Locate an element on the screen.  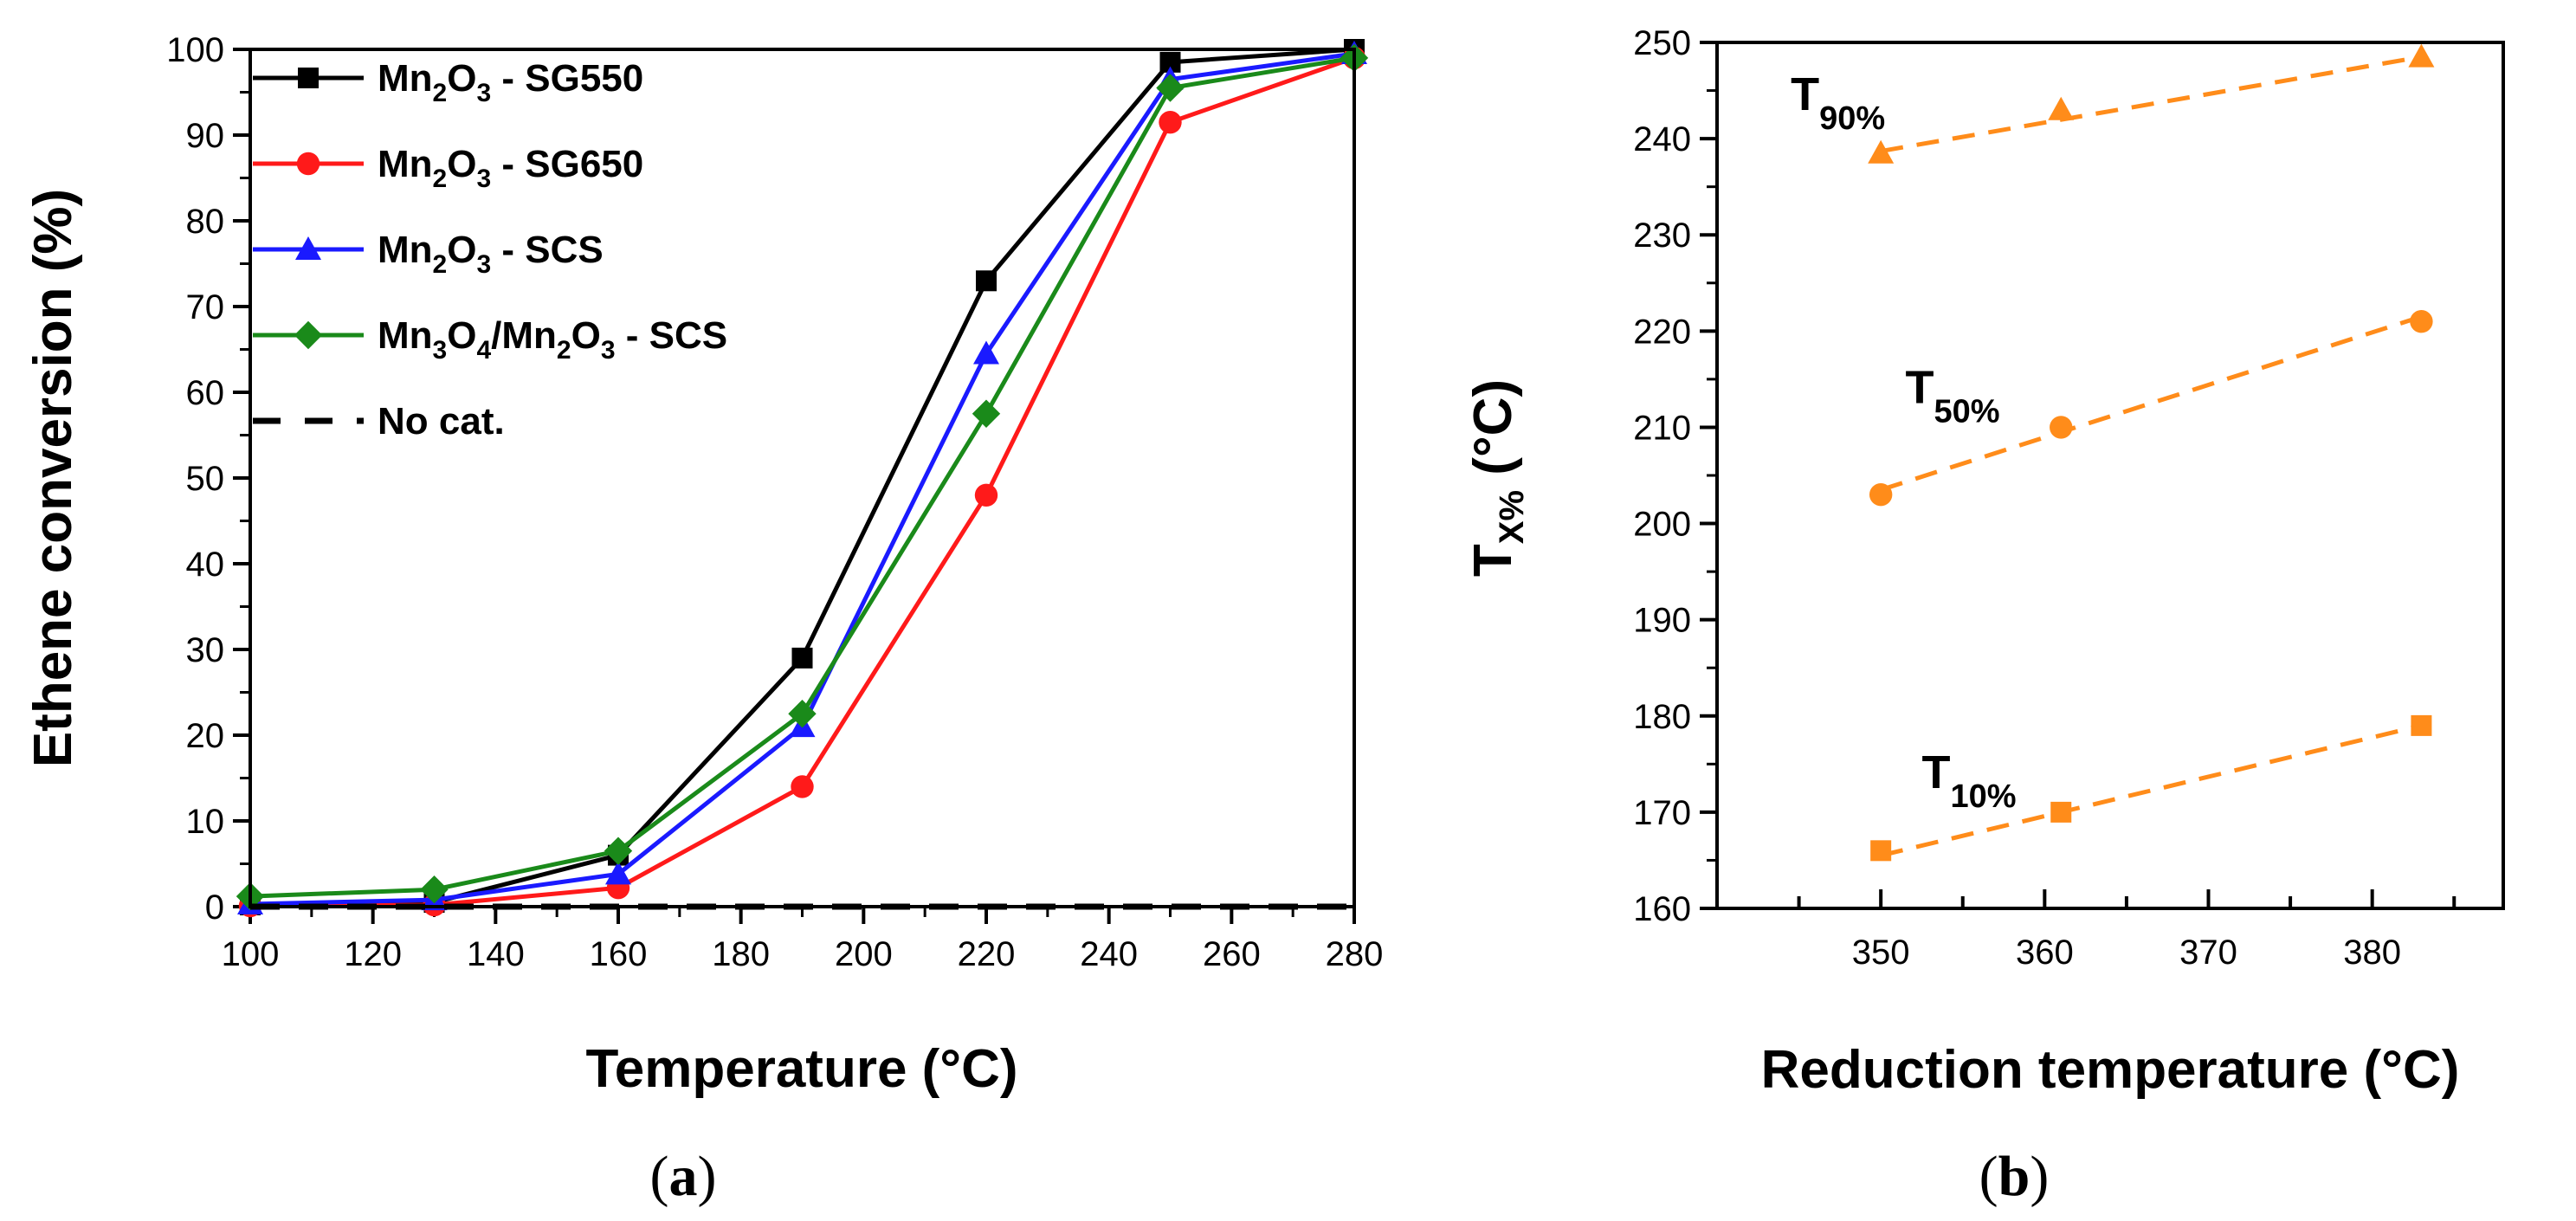
y-tick-label: 50 is located at coordinates (205, 479).